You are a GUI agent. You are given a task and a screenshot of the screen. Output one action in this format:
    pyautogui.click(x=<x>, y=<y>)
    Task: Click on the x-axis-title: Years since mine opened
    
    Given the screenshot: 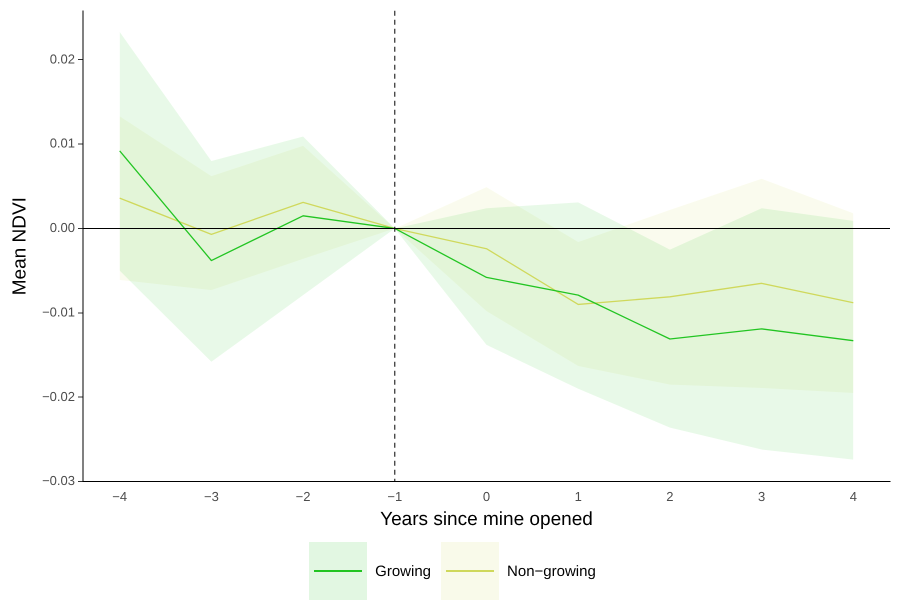 What is the action you would take?
    pyautogui.click(x=486, y=519)
    